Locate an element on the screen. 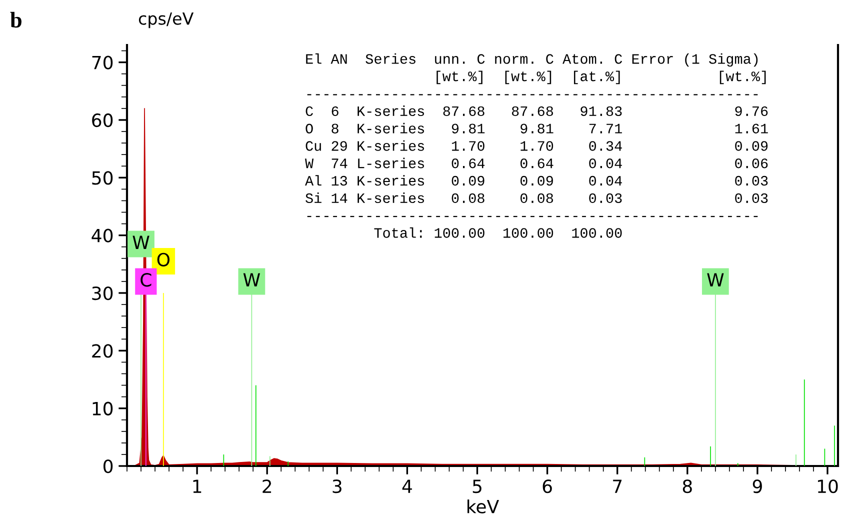 This screenshot has width=847, height=523. y-tick-label: 50 is located at coordinates (102, 178).